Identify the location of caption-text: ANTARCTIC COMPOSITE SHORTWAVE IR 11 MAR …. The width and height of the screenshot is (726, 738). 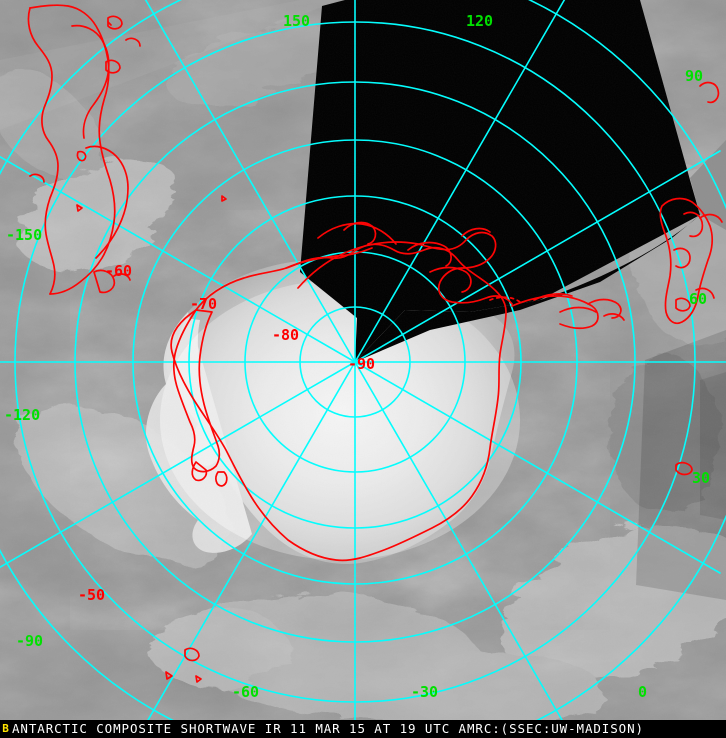
(328, 728).